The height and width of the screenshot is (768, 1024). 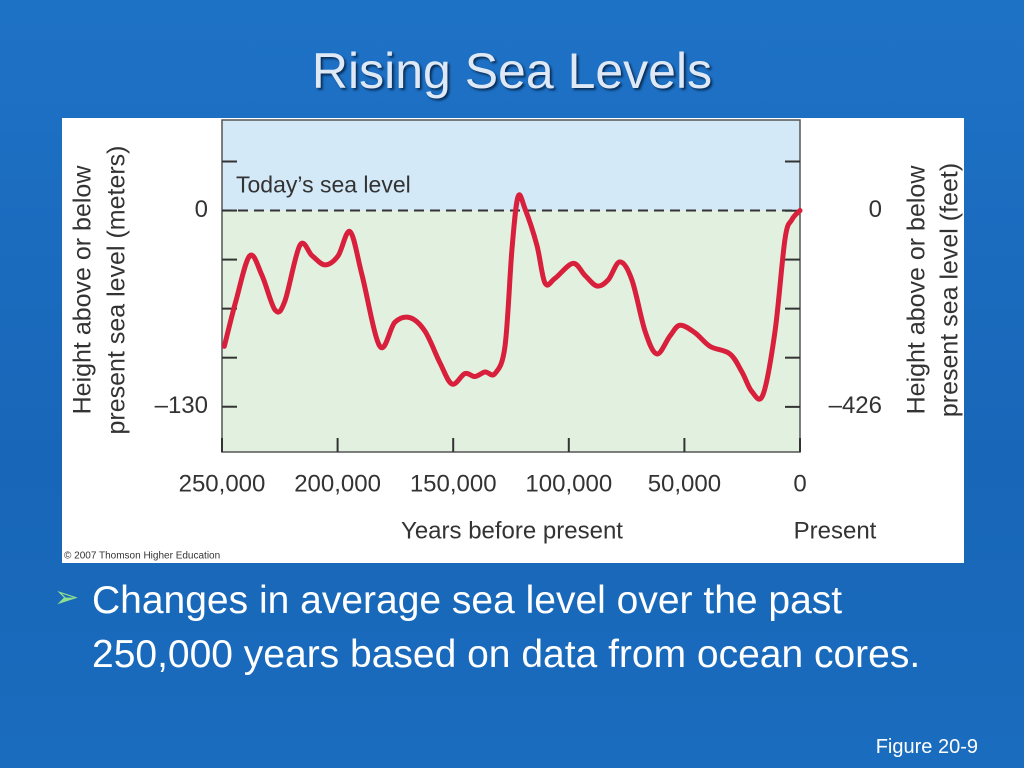 What do you see at coordinates (926, 747) in the screenshot?
I see `figure-label: Figure 20-9` at bounding box center [926, 747].